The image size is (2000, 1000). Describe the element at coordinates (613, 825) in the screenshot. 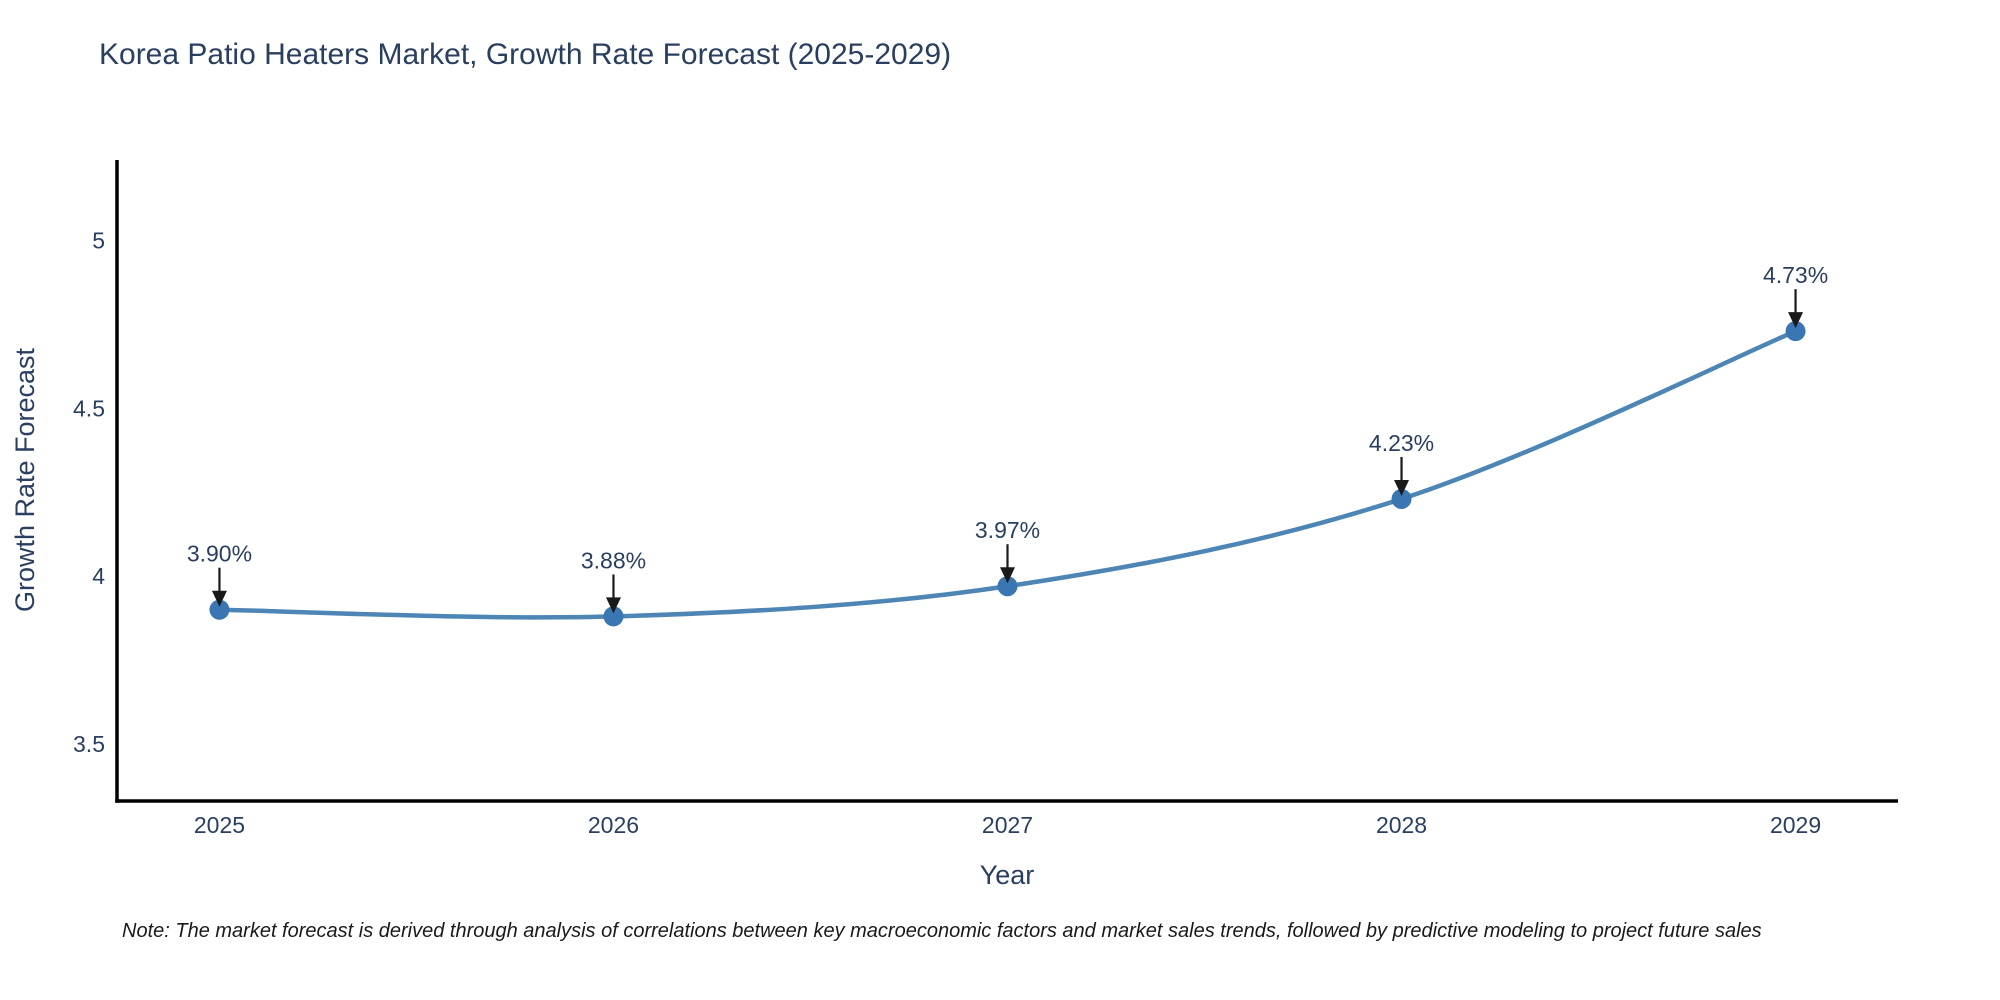

I see `x-tick-label: 2026` at that location.